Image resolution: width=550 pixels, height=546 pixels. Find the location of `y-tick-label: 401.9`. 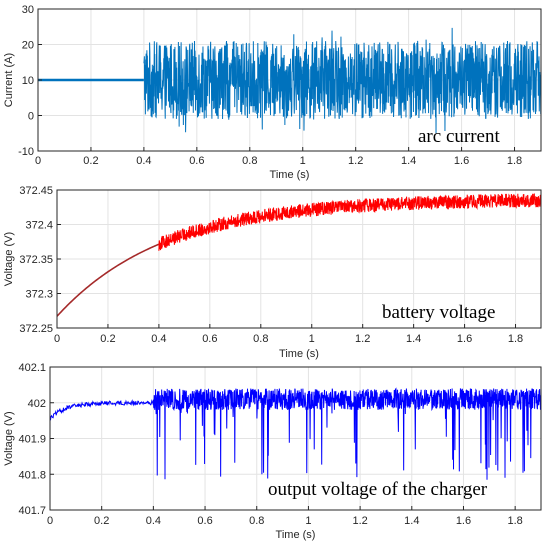

y-tick-label: 401.9 is located at coordinates (32, 440).